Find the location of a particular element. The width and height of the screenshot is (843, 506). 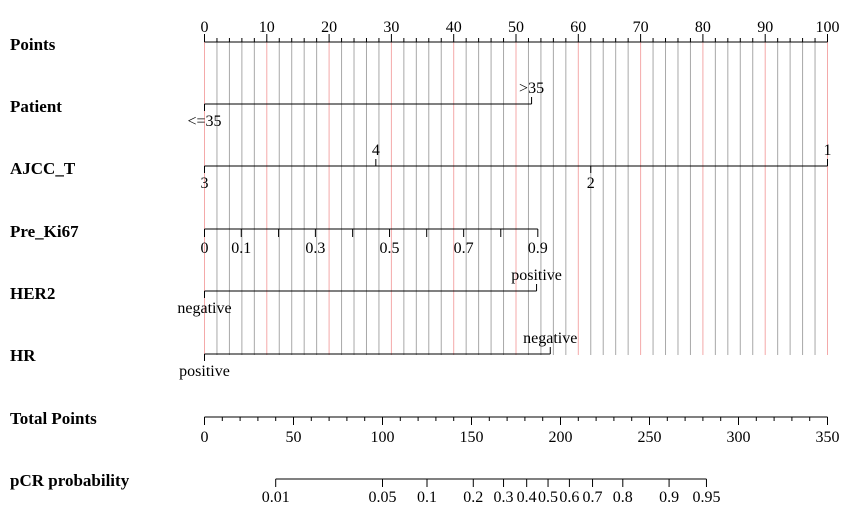

total-points-tick-label: 200 is located at coordinates (561, 437).